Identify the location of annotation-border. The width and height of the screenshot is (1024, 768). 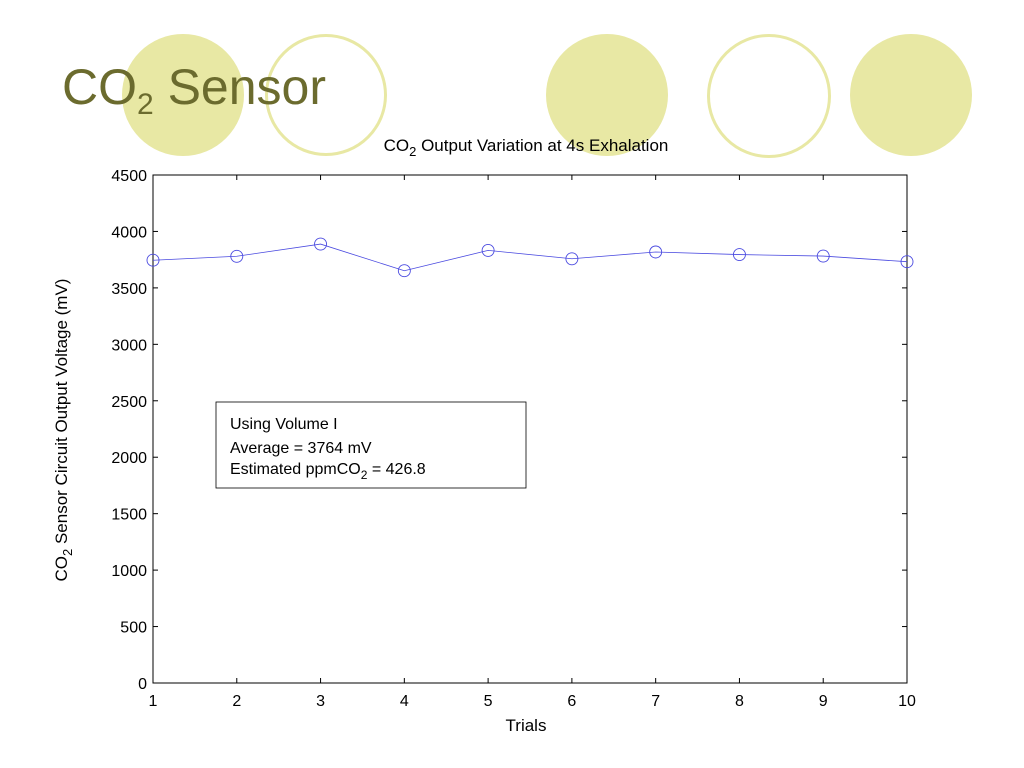
(371, 445).